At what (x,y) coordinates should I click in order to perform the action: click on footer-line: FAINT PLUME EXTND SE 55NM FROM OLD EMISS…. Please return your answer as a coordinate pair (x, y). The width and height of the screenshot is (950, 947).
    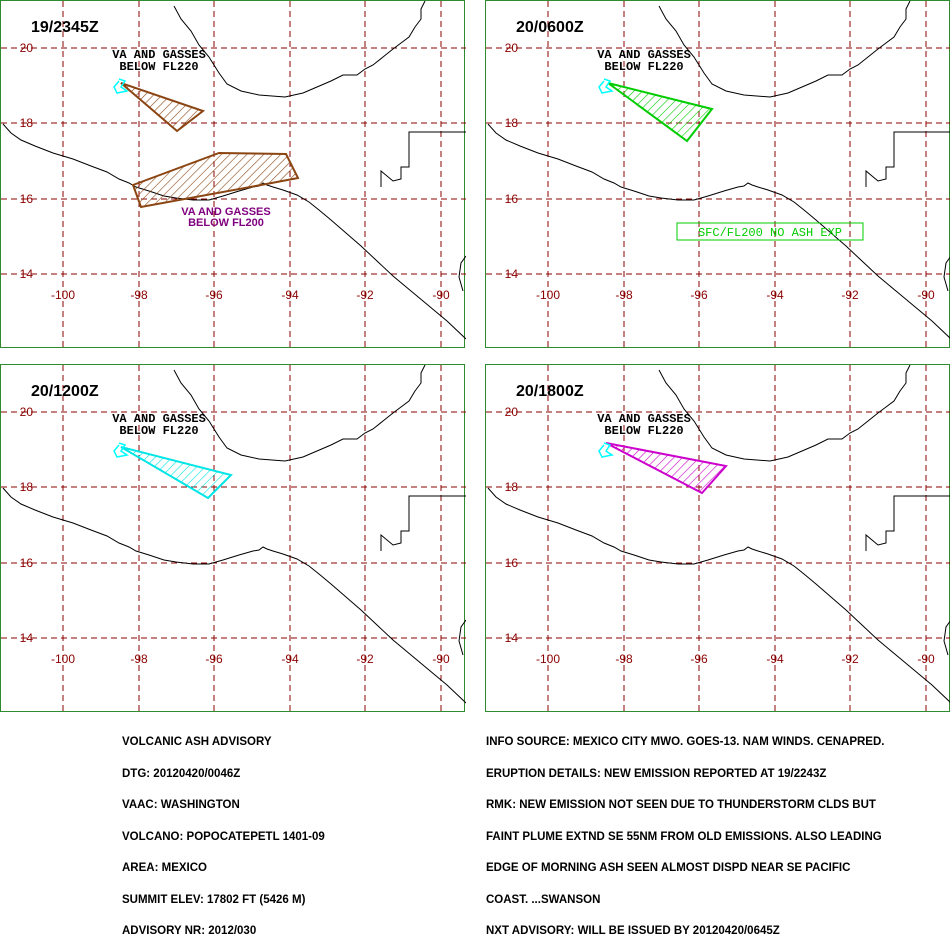
    Looking at the image, I should click on (684, 836).